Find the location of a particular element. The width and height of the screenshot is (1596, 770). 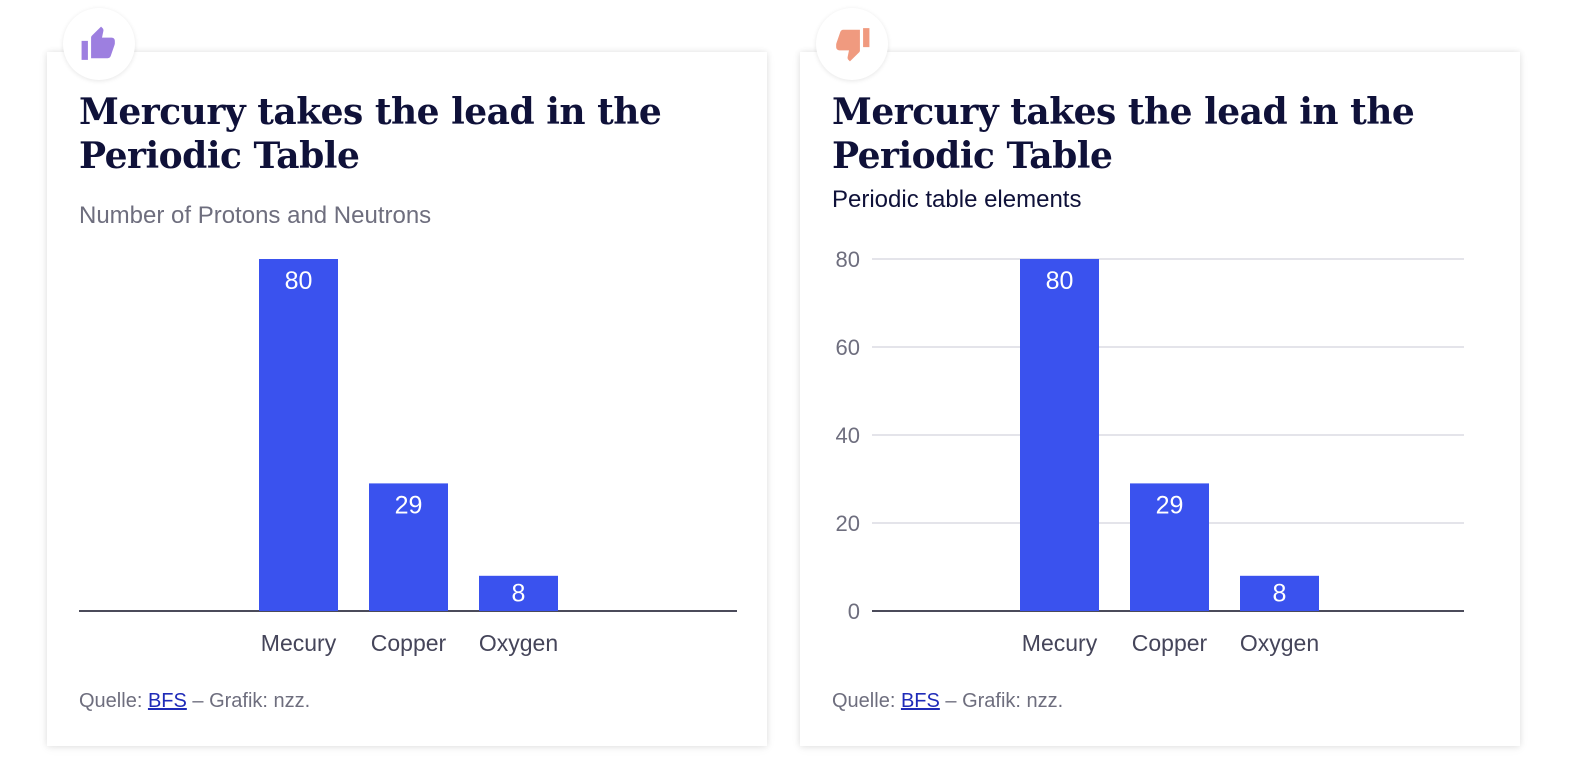

badge-right is located at coordinates (852, 44).